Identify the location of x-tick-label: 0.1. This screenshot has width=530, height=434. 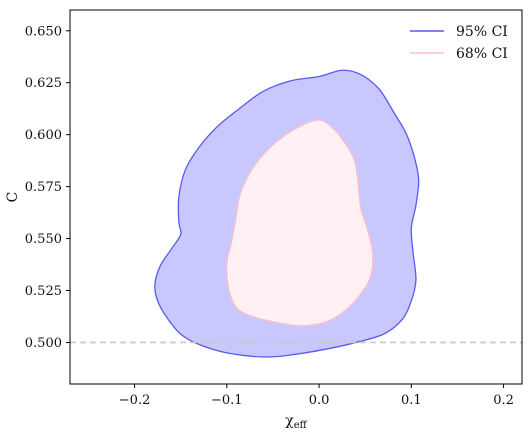
(411, 400).